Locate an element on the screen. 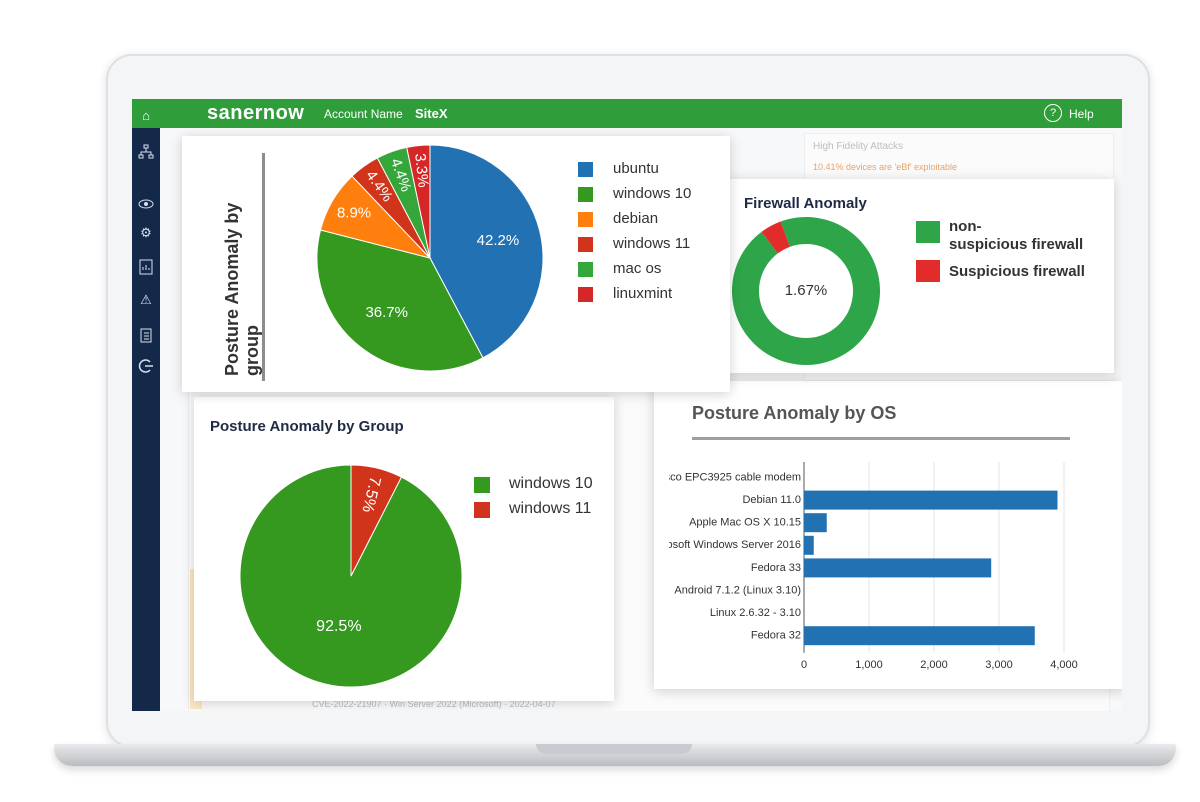 The image size is (1200, 802). report-icon is located at coordinates (146, 267).